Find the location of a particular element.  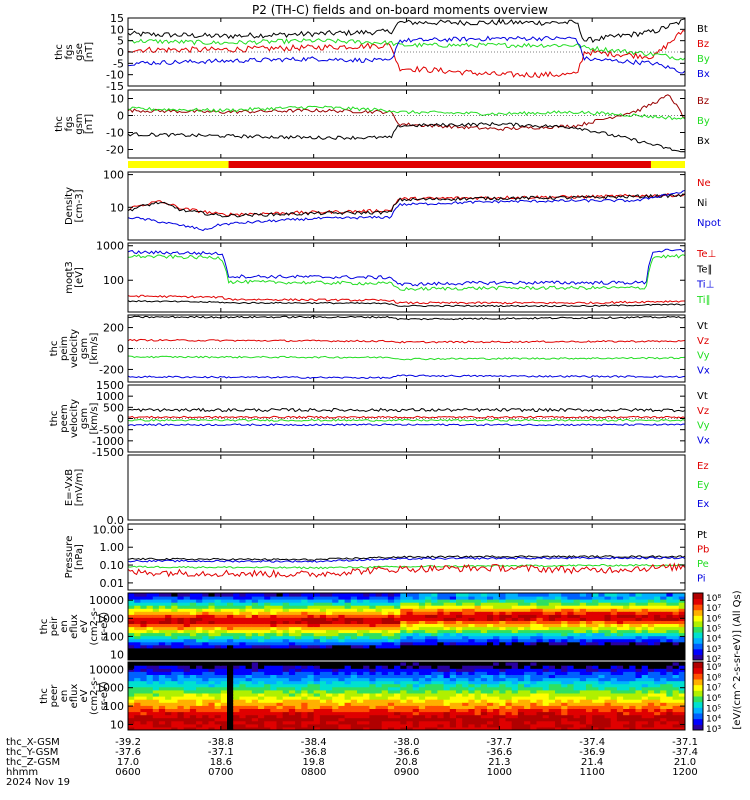

axis-row-value: 1200 is located at coordinates (684, 772).